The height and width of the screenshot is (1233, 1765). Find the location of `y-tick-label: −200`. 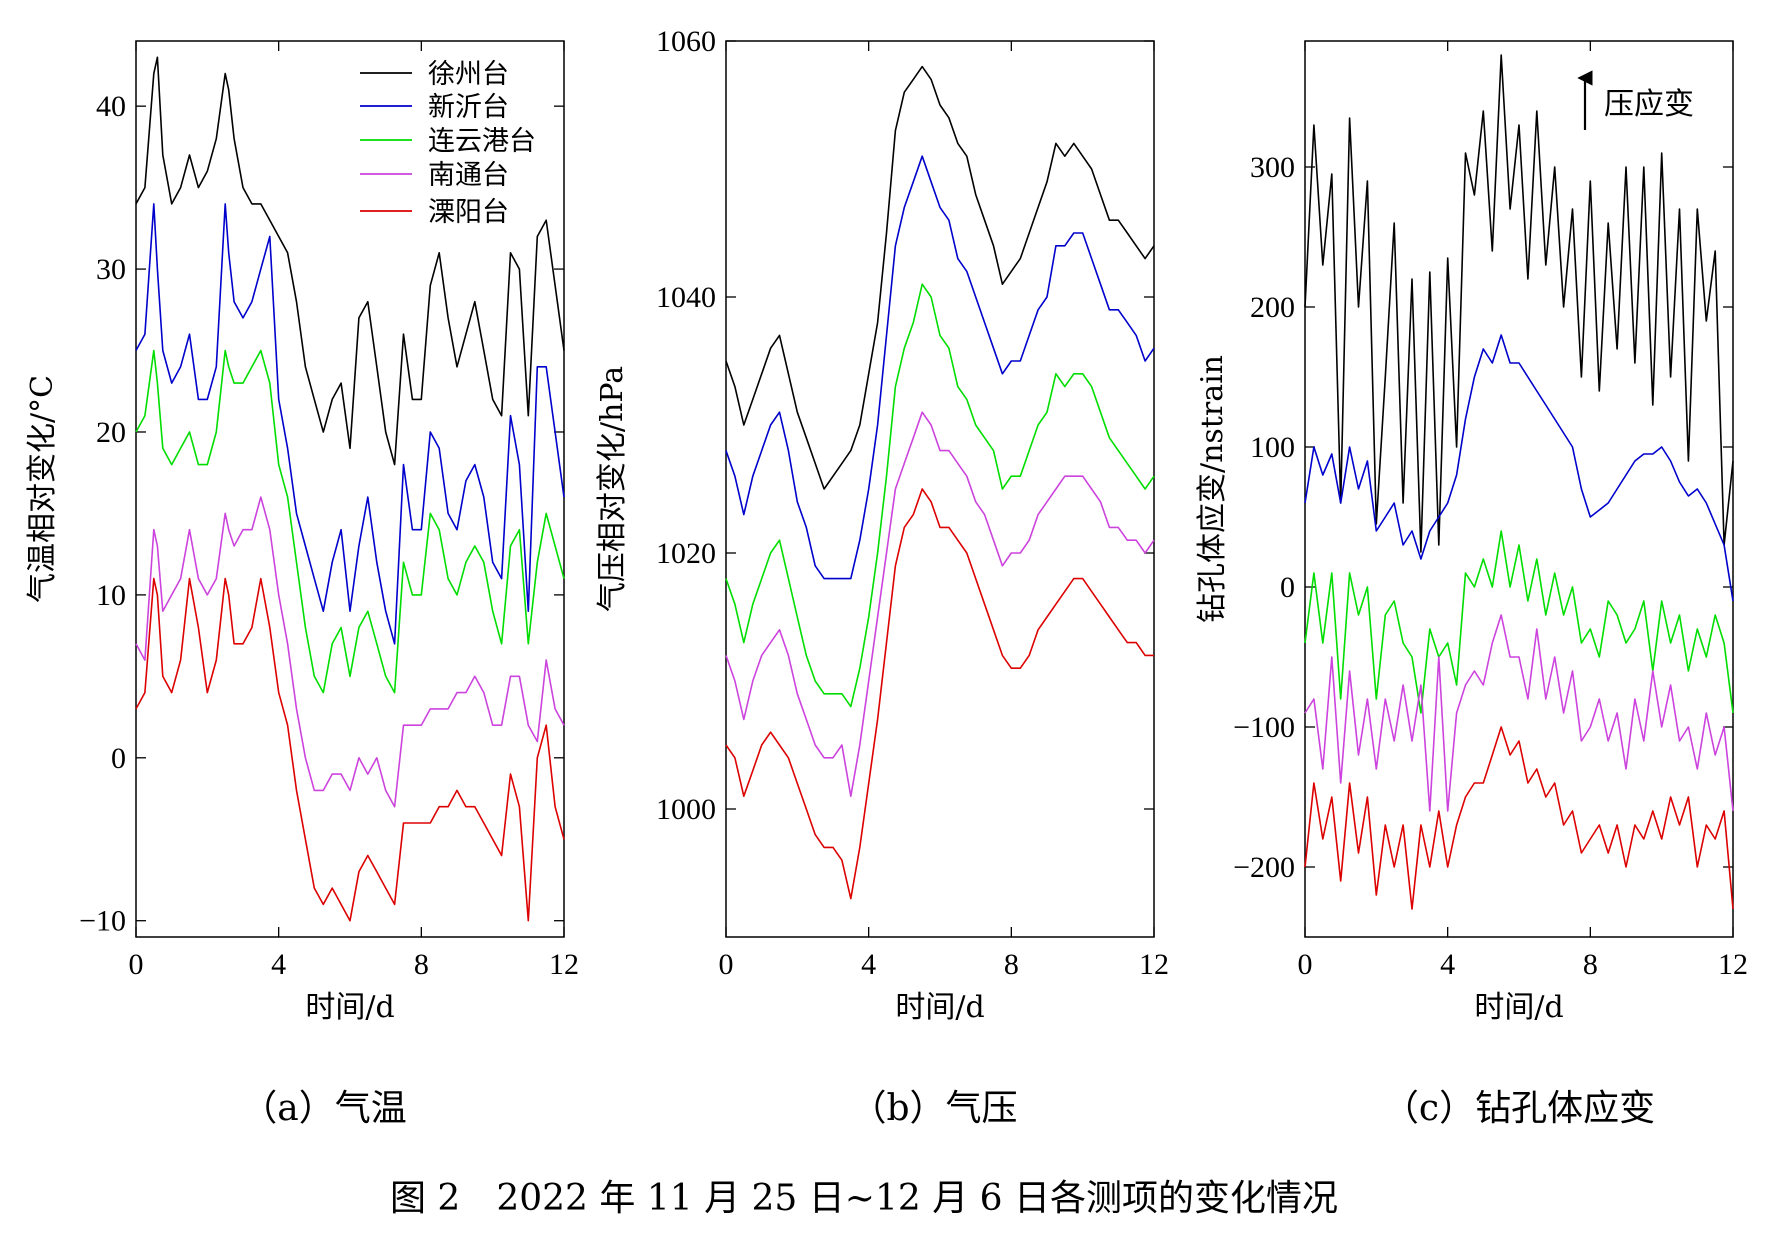

y-tick-label: −200 is located at coordinates (1264, 867).